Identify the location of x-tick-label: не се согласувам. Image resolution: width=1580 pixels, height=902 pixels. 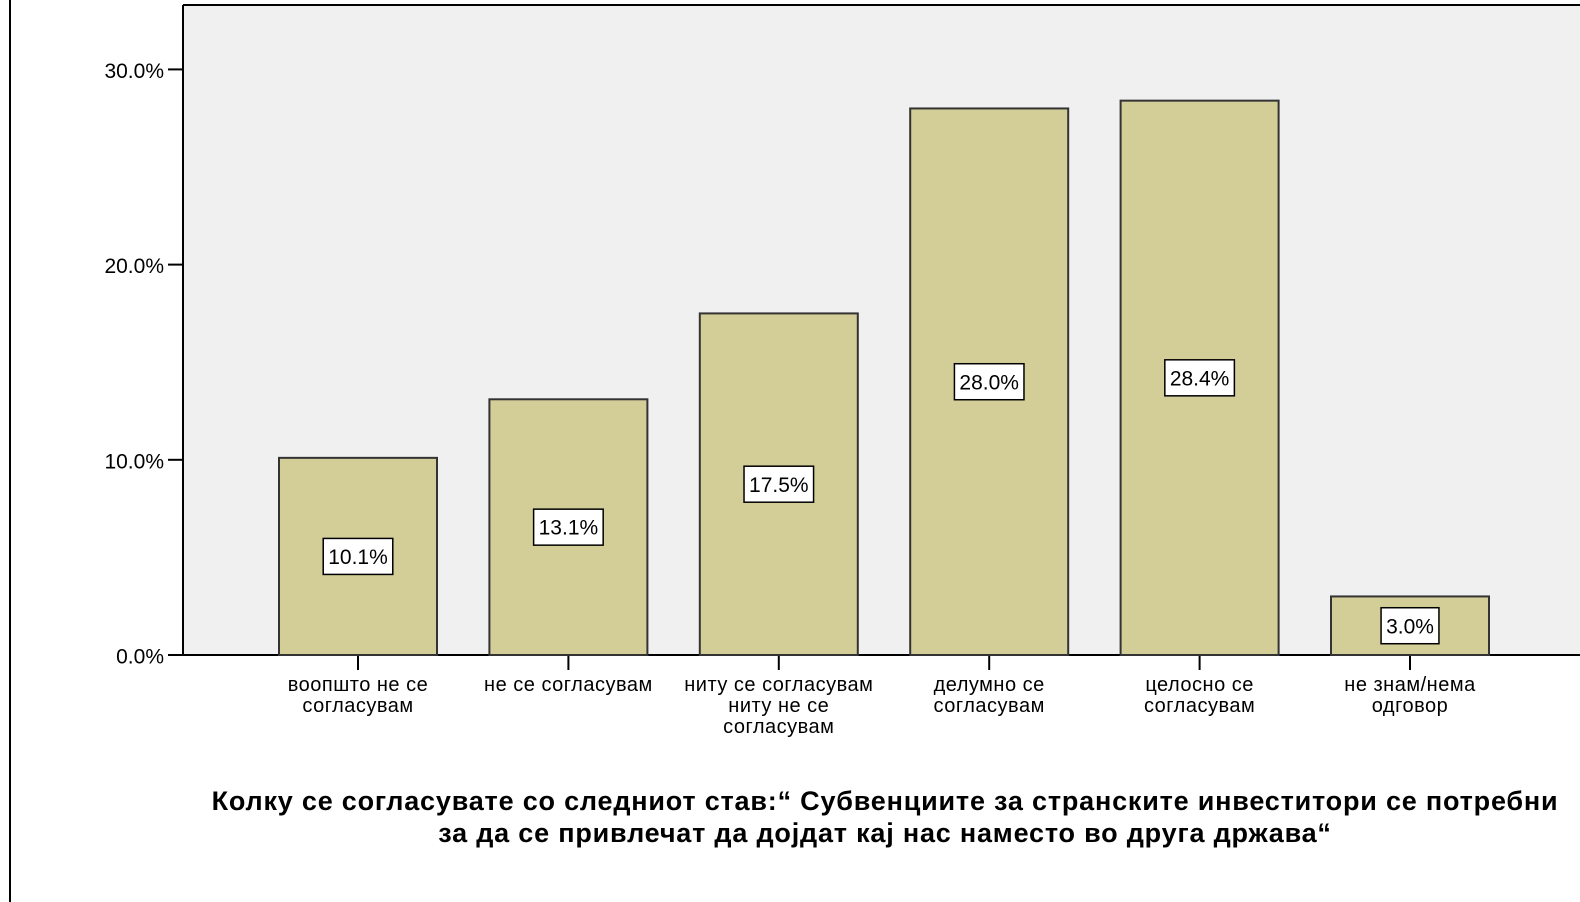
(568, 685).